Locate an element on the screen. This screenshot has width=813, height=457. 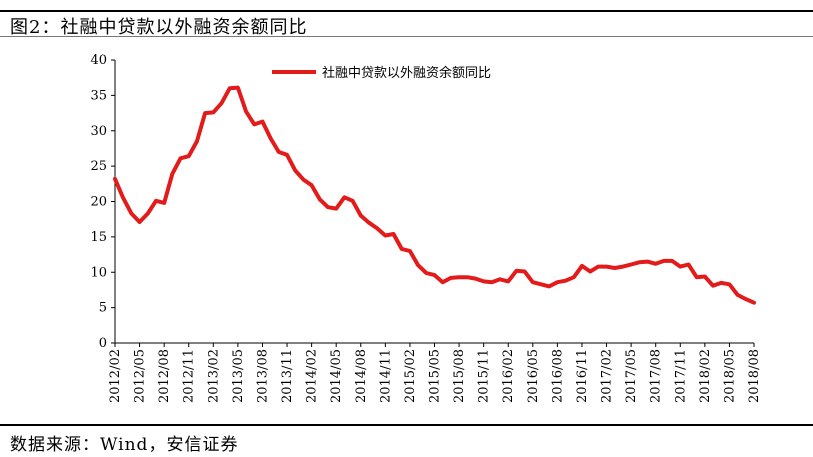
y-tick-label: 20 is located at coordinates (98, 202).